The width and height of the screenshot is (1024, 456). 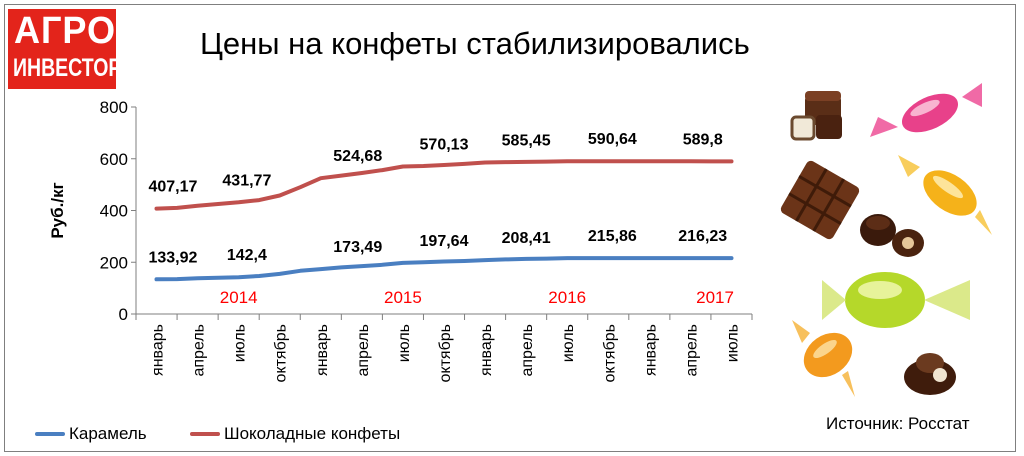 What do you see at coordinates (702, 236) in the screenshot?
I see `data-label: 216,23` at bounding box center [702, 236].